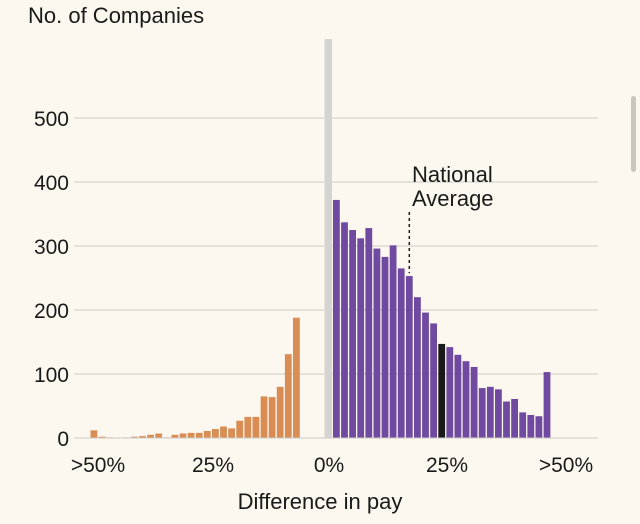 The height and width of the screenshot is (524, 640). I want to click on annotation-line-2: Average, so click(453, 198).